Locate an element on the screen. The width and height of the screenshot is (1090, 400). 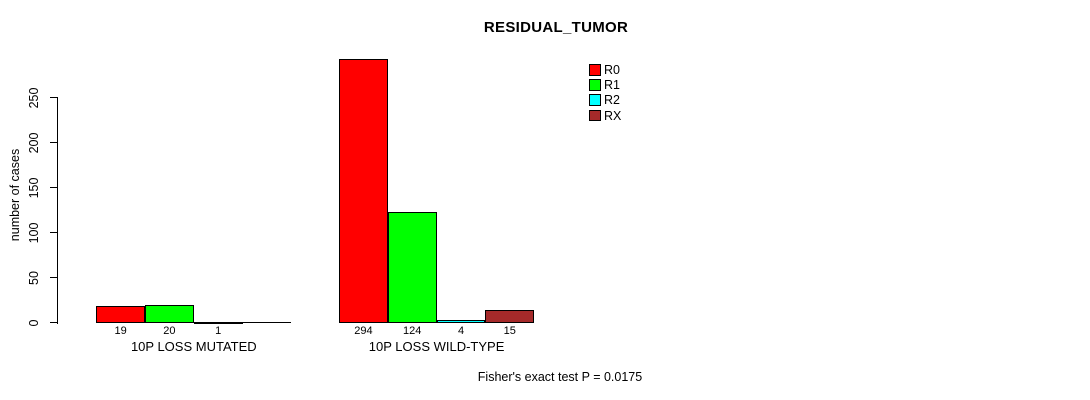
x-axis-group-label: 10P LOSS WILD-TYPE is located at coordinates (436, 346).